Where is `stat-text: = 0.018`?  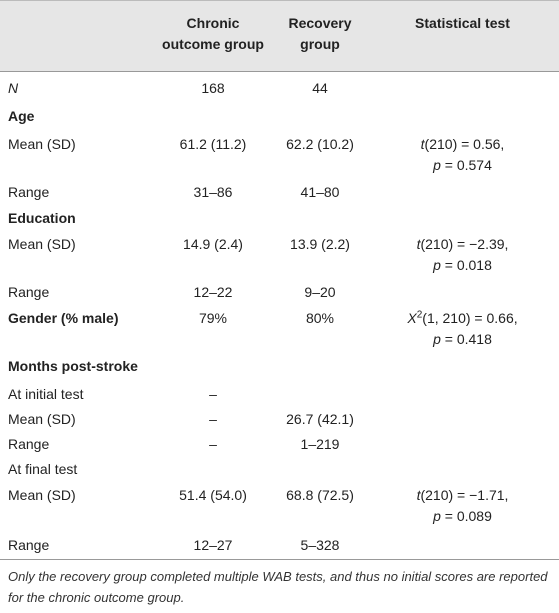 stat-text: = 0.018 is located at coordinates (466, 265).